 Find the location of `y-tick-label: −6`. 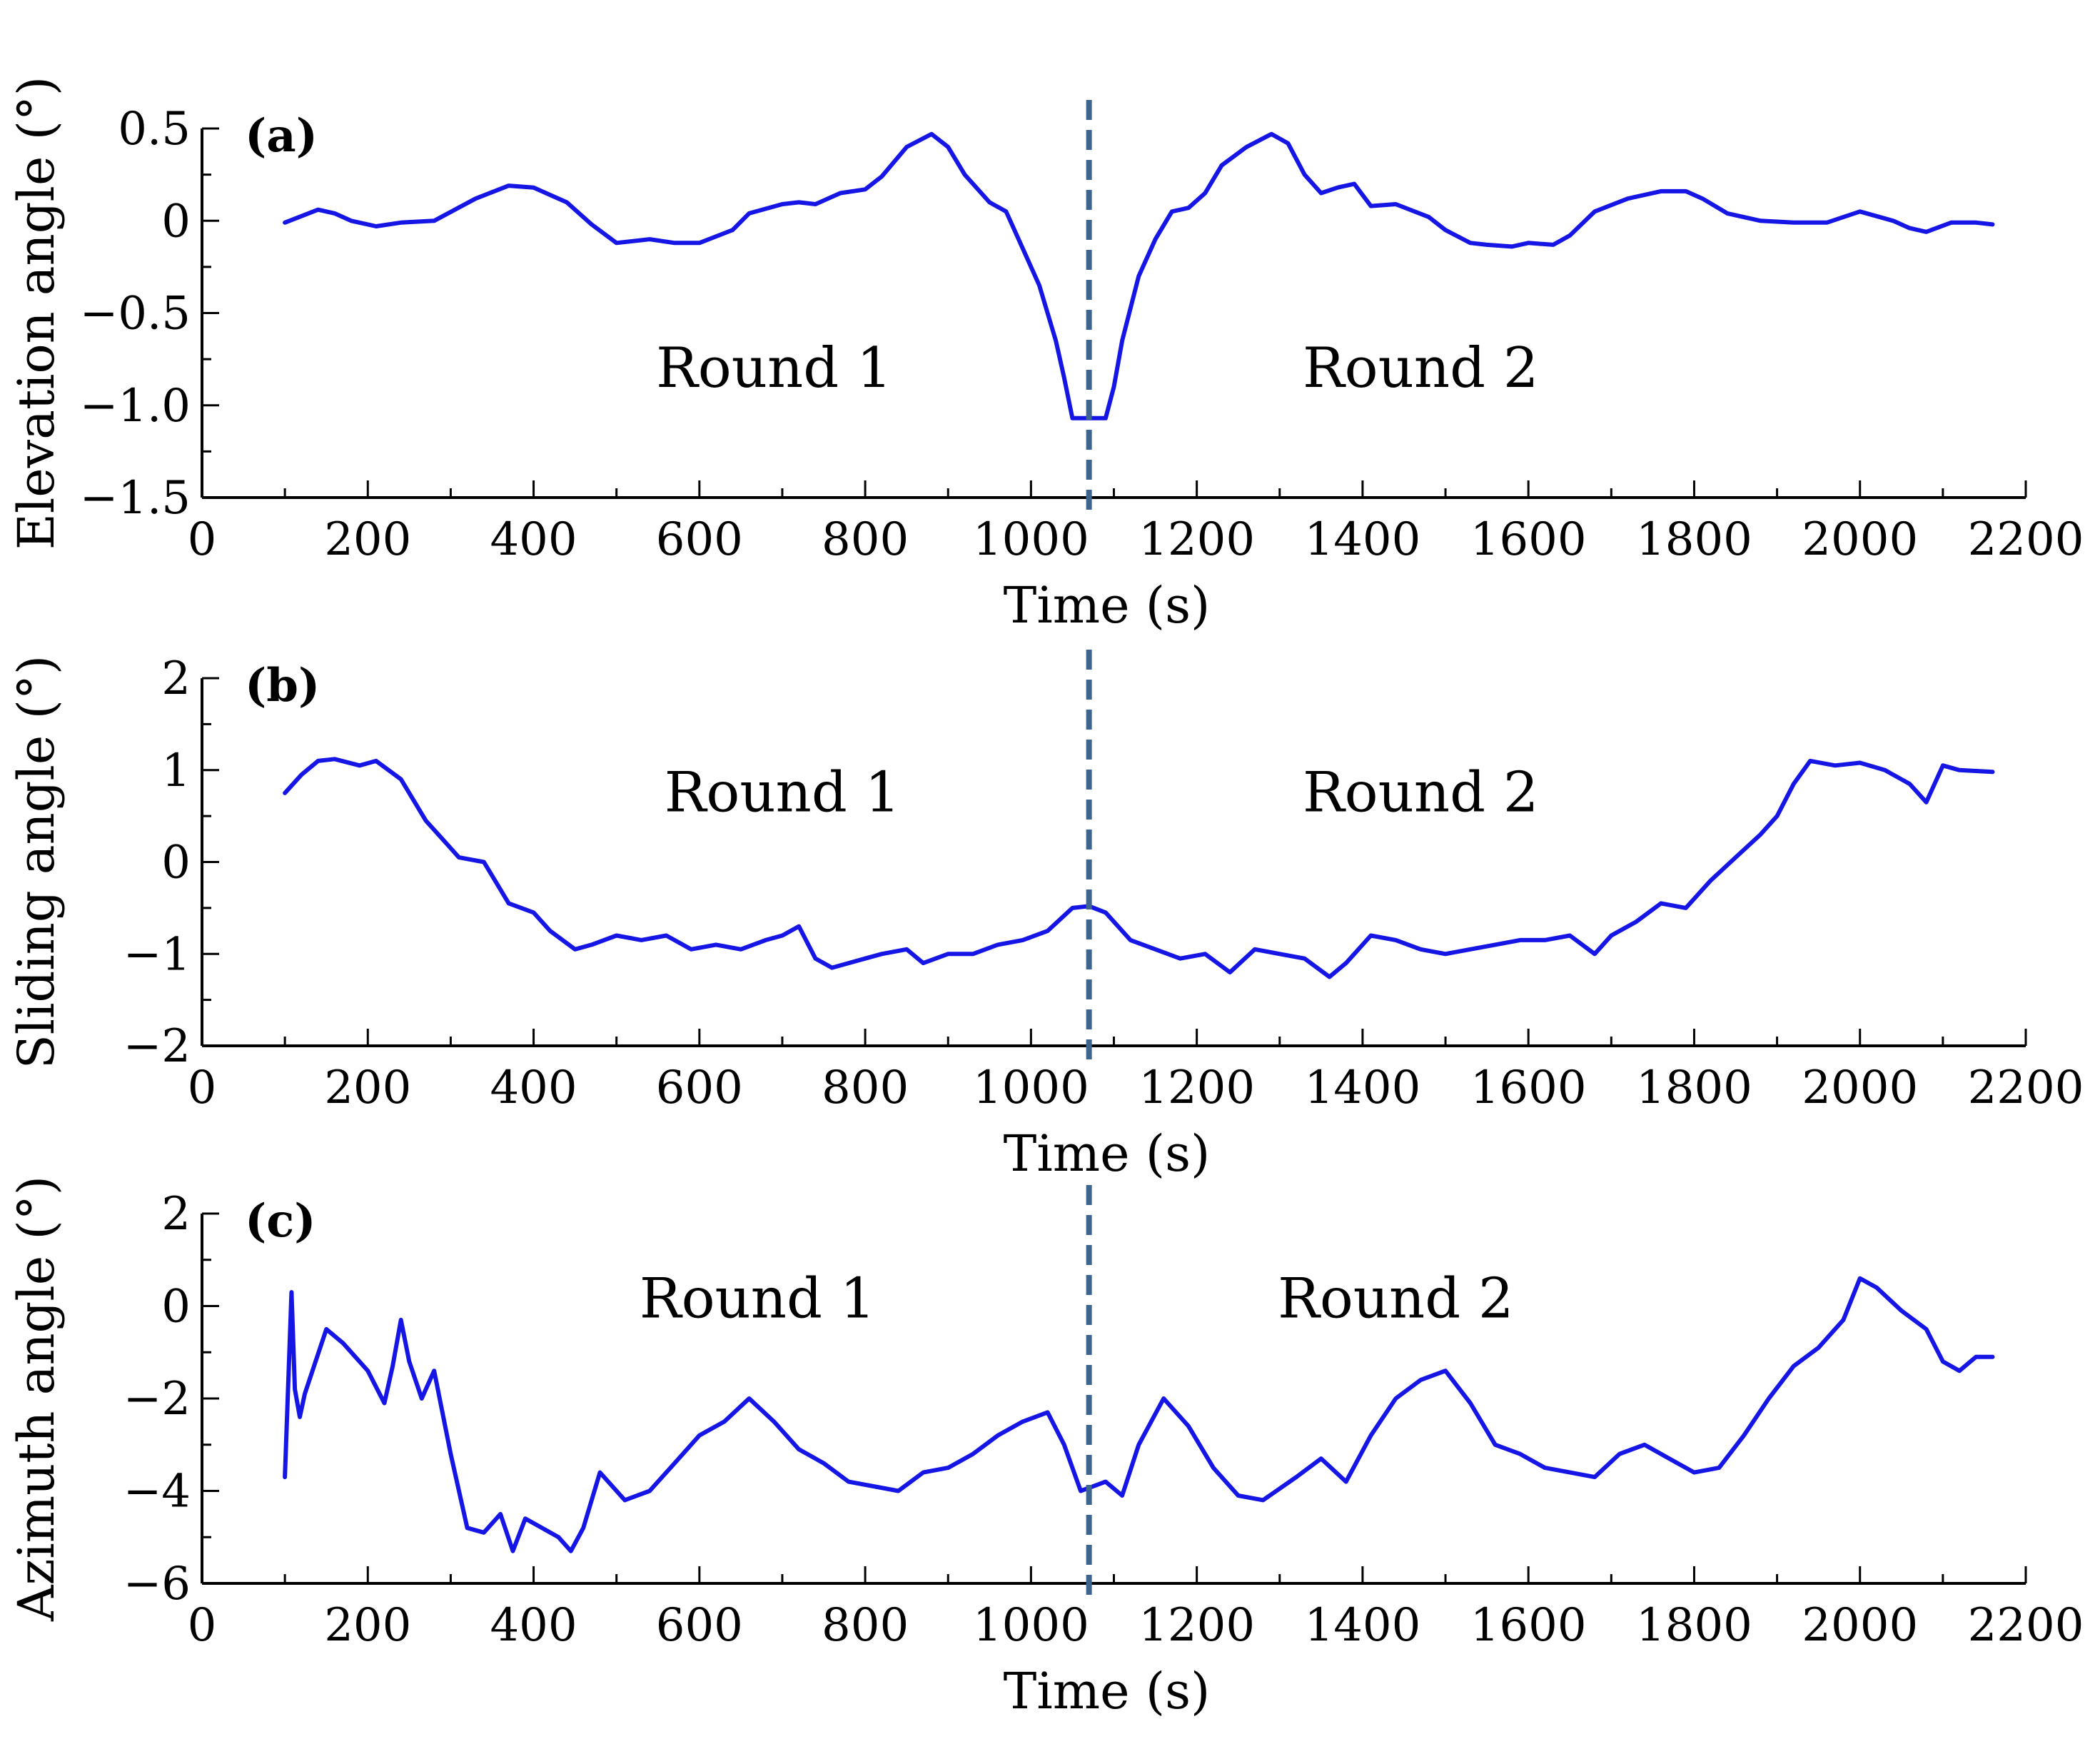

y-tick-label: −6 is located at coordinates (157, 1584).